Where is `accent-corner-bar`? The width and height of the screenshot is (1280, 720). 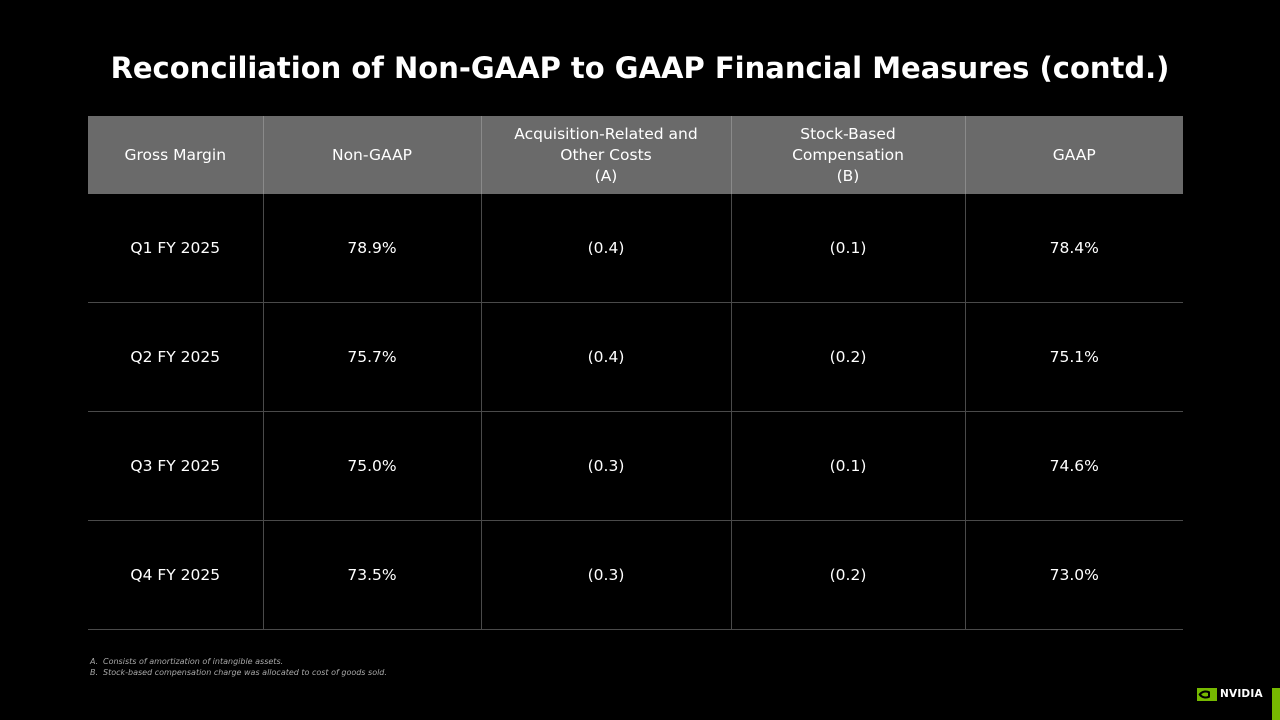 accent-corner-bar is located at coordinates (1276, 704).